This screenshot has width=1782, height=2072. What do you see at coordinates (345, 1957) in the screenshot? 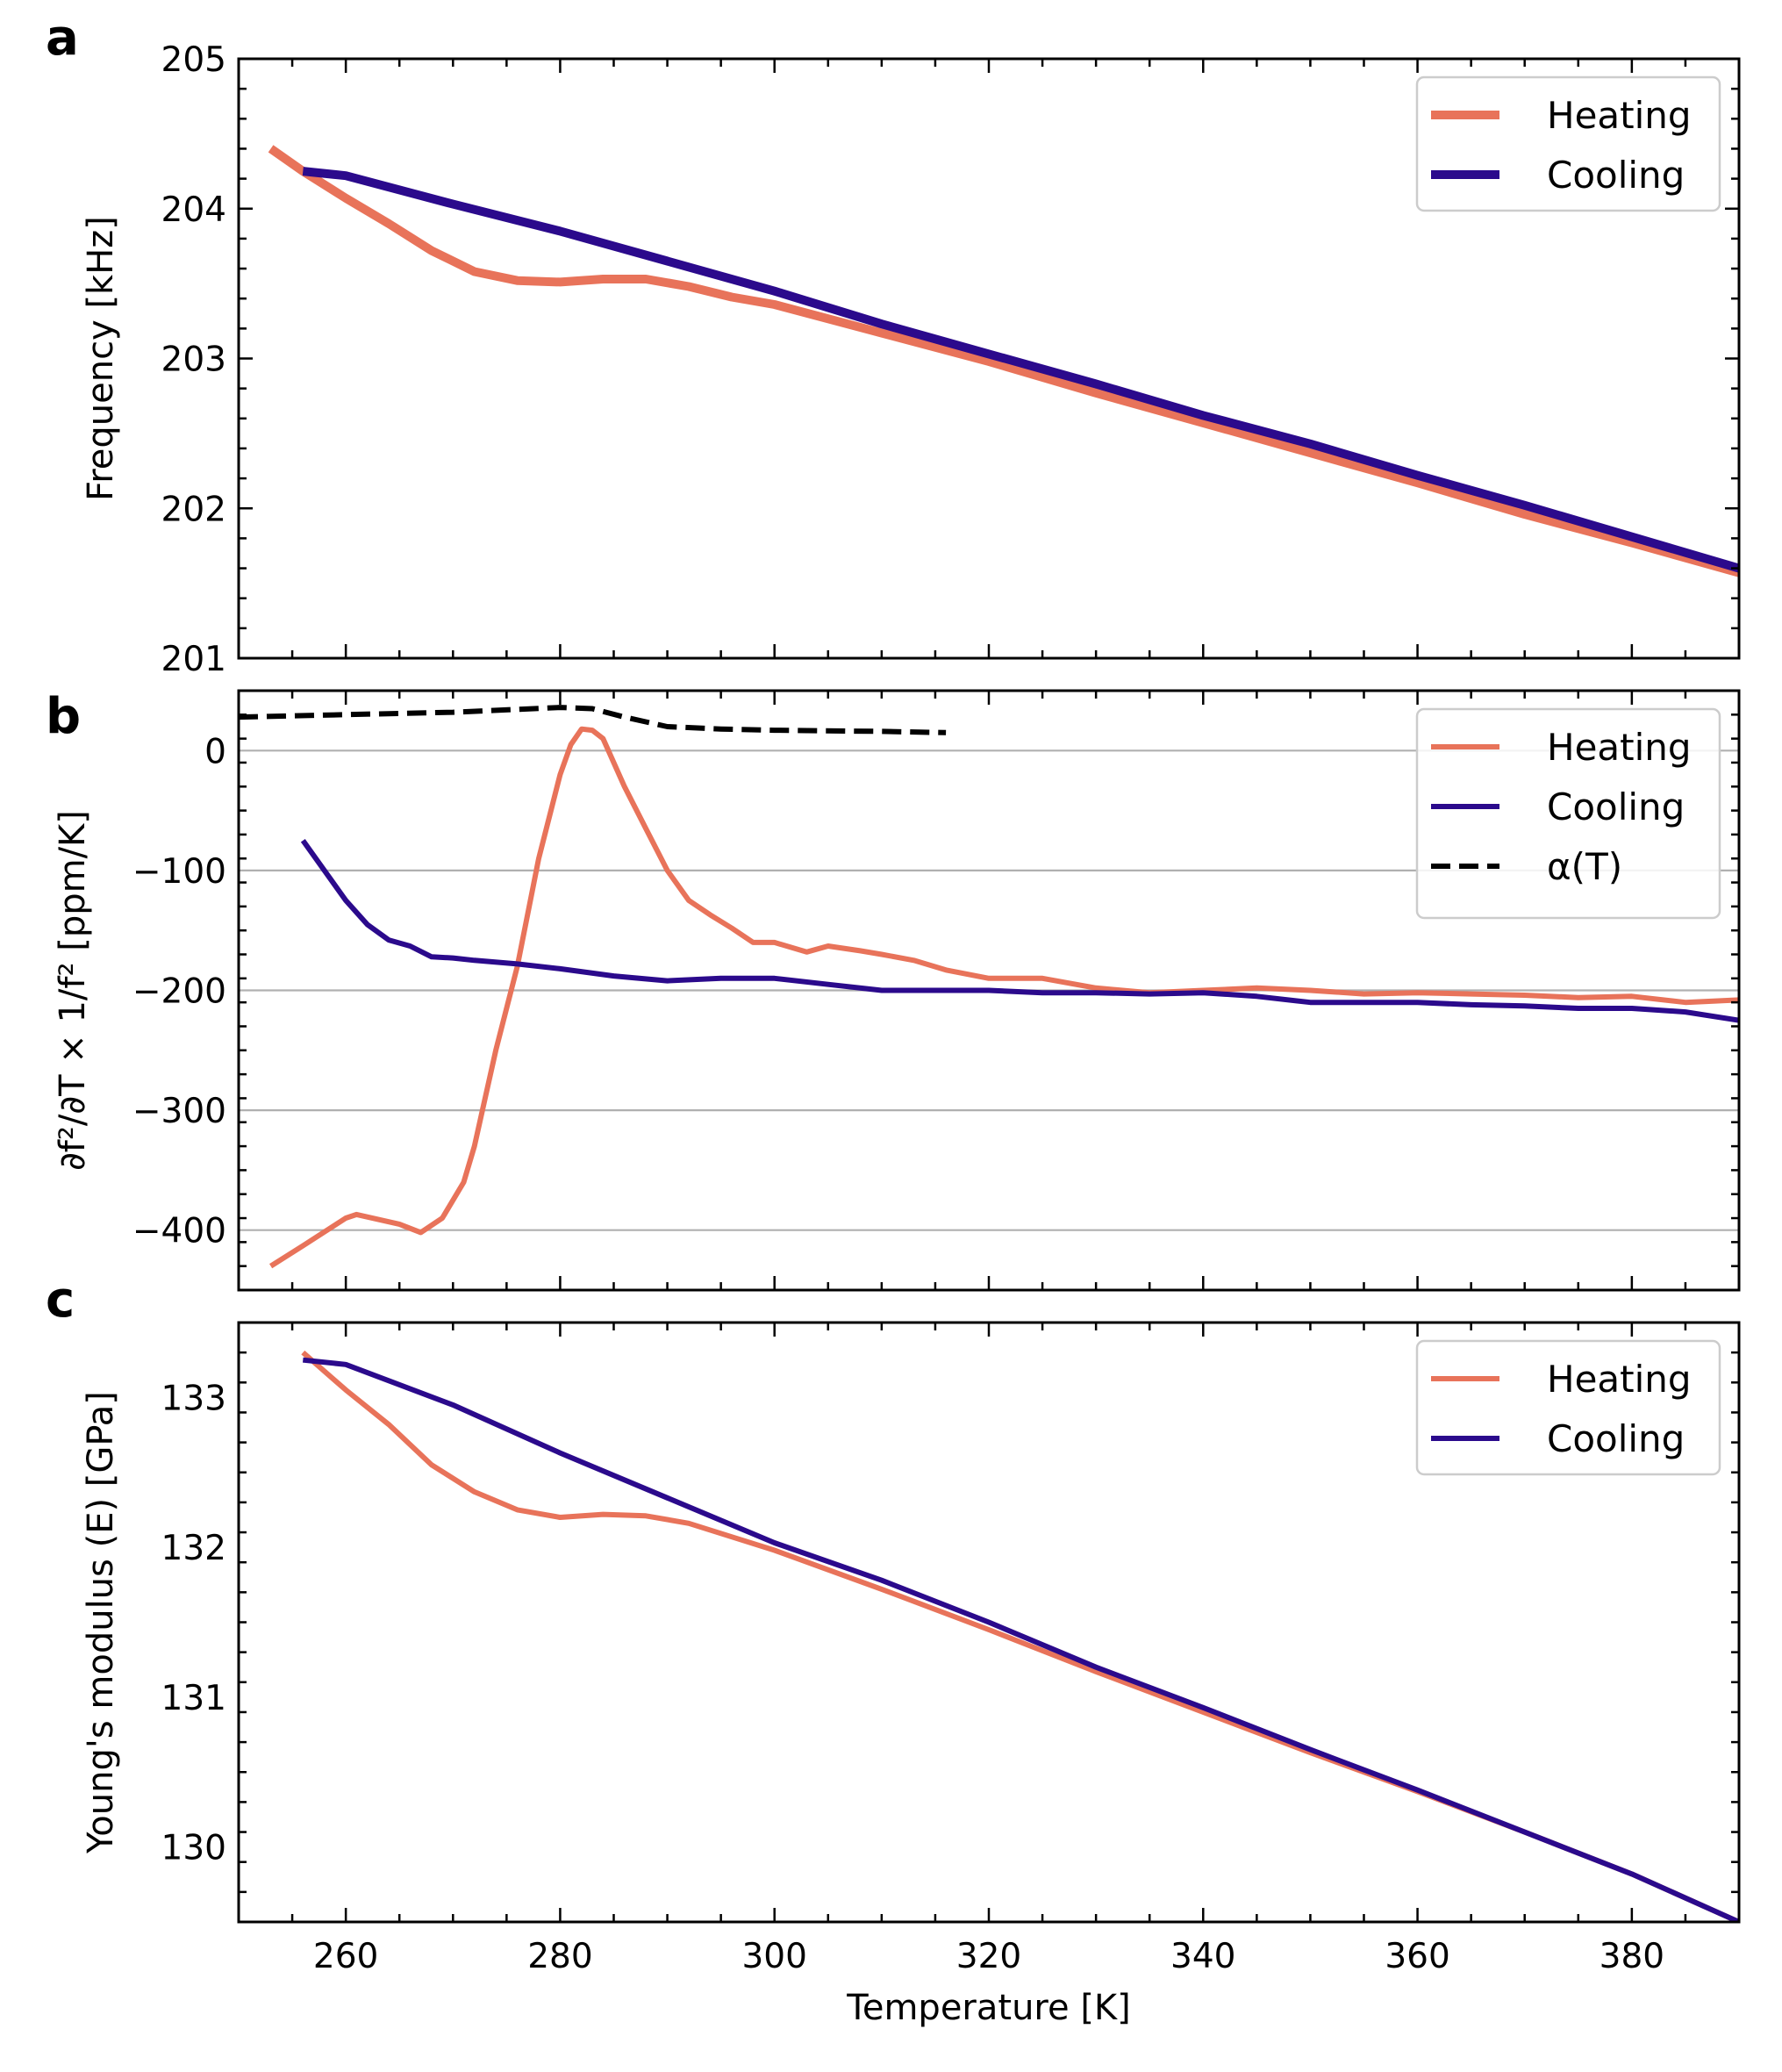
I see `x-tick-label: 260` at bounding box center [345, 1957].